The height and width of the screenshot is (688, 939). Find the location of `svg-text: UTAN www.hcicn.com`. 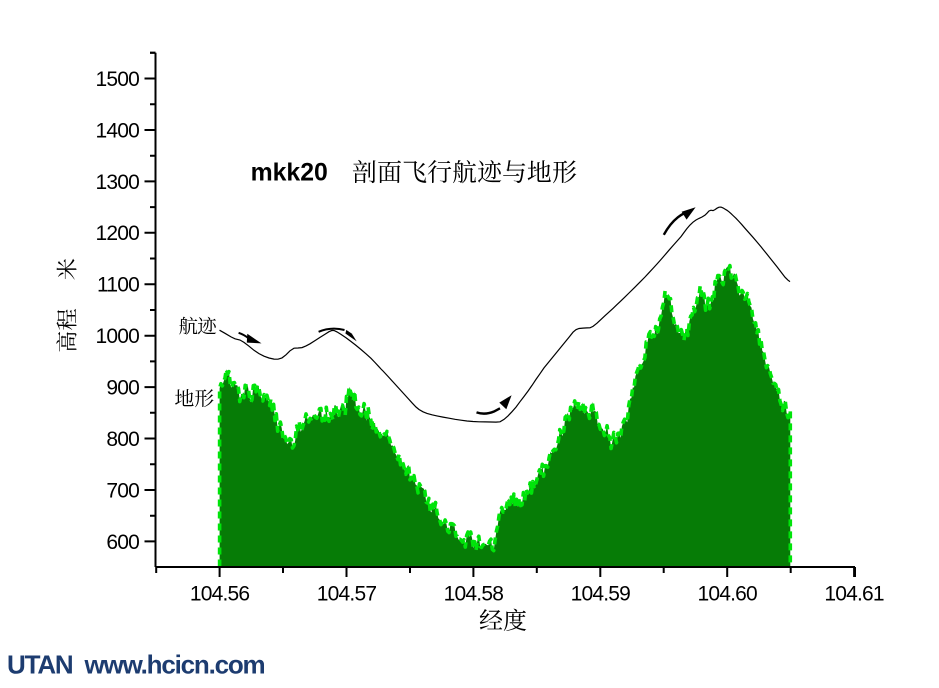

svg-text: UTAN www.hcicn.com is located at coordinates (136, 665).